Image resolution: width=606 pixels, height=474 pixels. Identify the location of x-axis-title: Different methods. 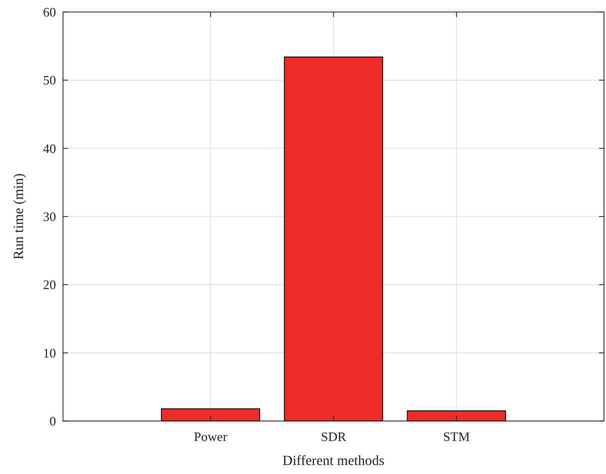
(333, 461).